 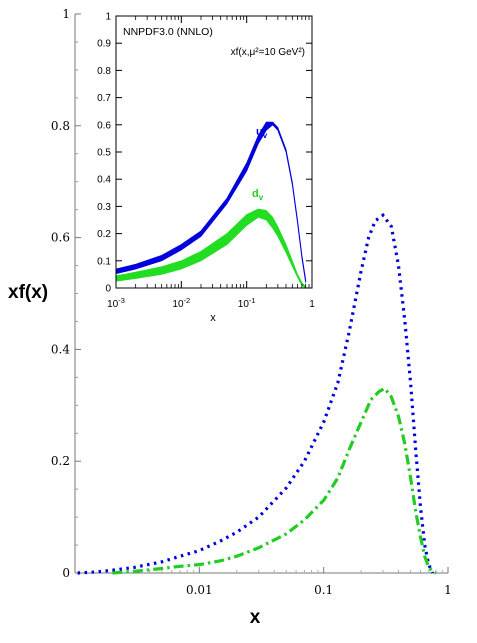 What do you see at coordinates (104, 234) in the screenshot?
I see `inset-y-tick-label: 0.2` at bounding box center [104, 234].